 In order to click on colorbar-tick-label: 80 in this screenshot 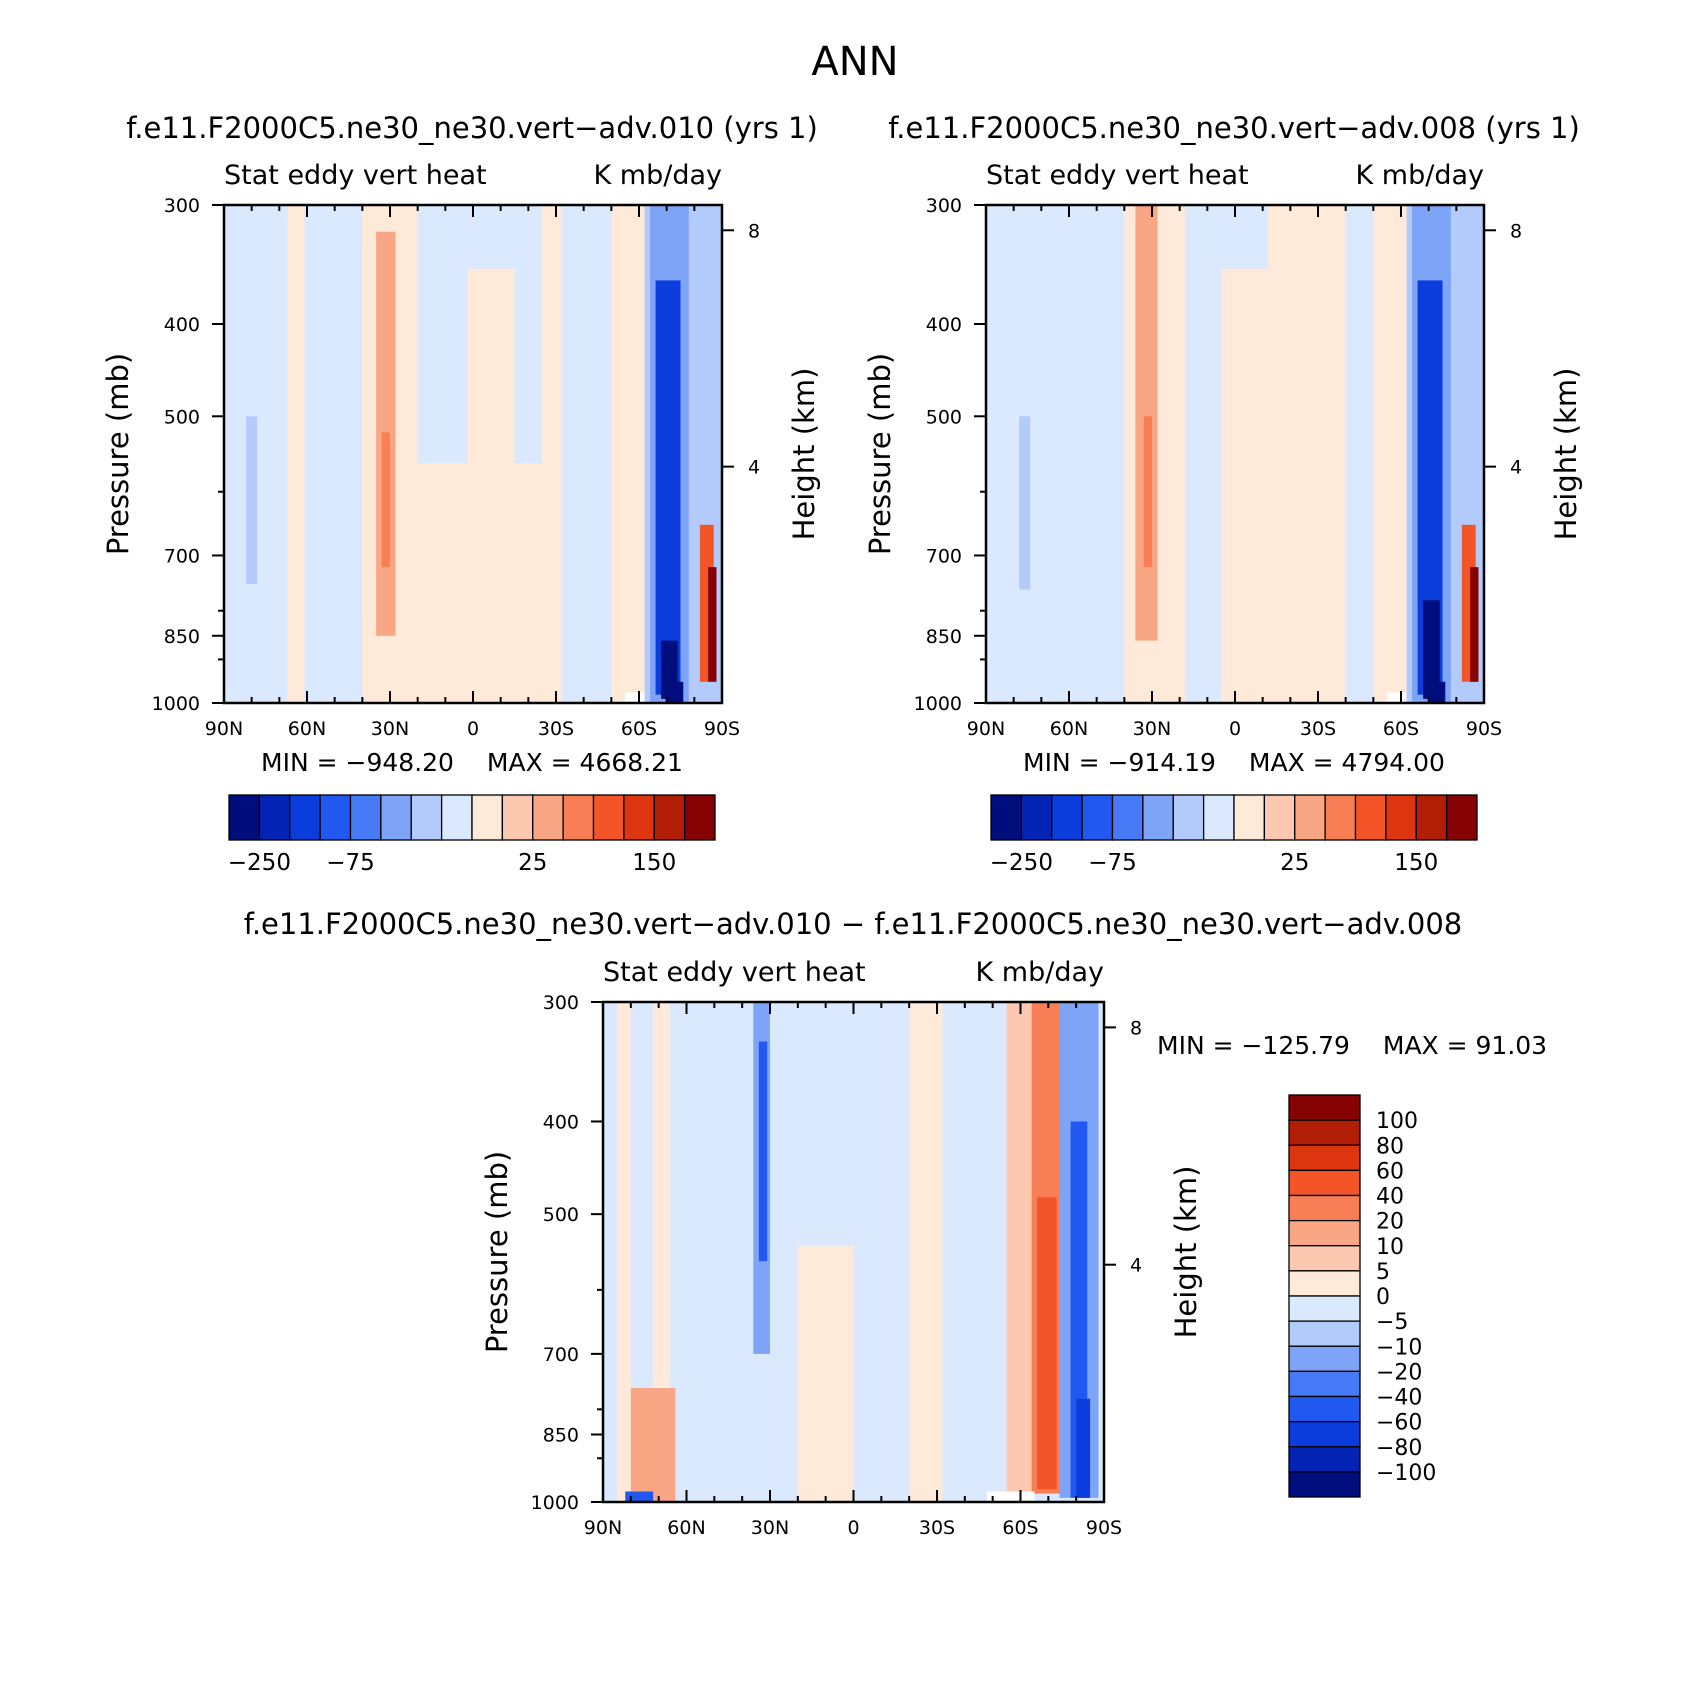, I will do `click(1390, 1146)`.